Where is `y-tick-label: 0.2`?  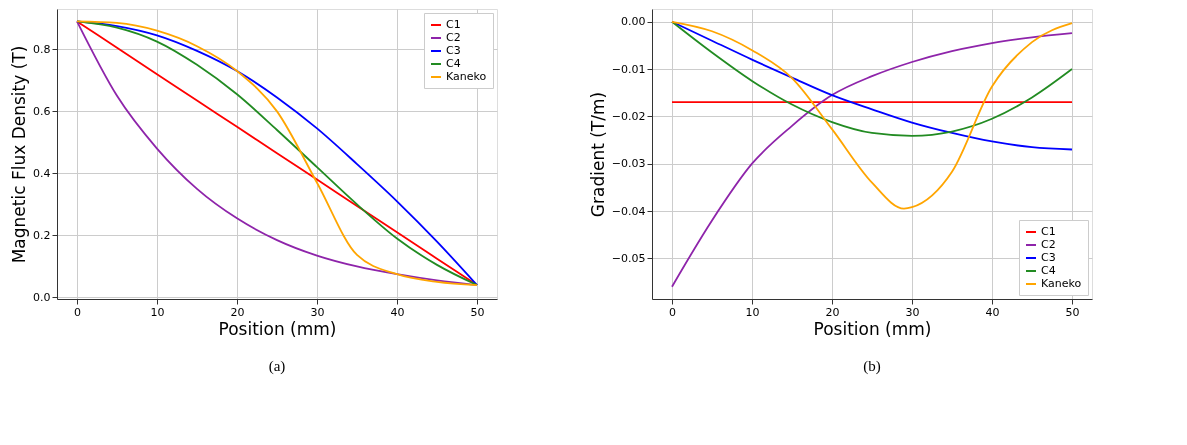 y-tick-label: 0.2 is located at coordinates (42, 235).